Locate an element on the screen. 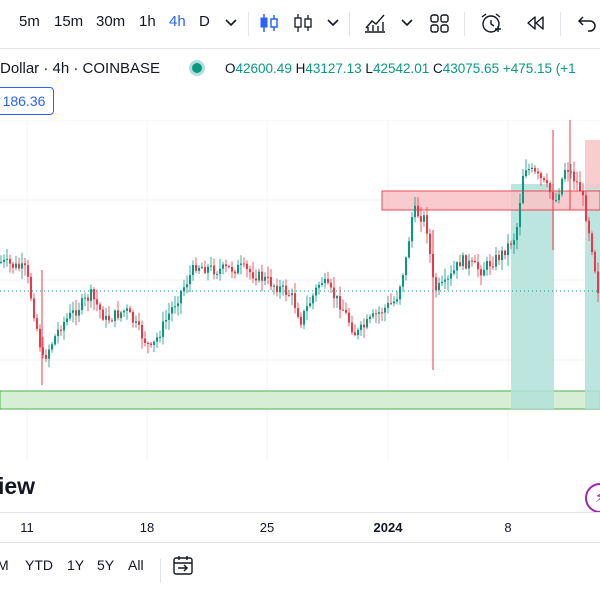 This screenshot has height=601, width=600. timeframe-30m: 30m is located at coordinates (111, 21).